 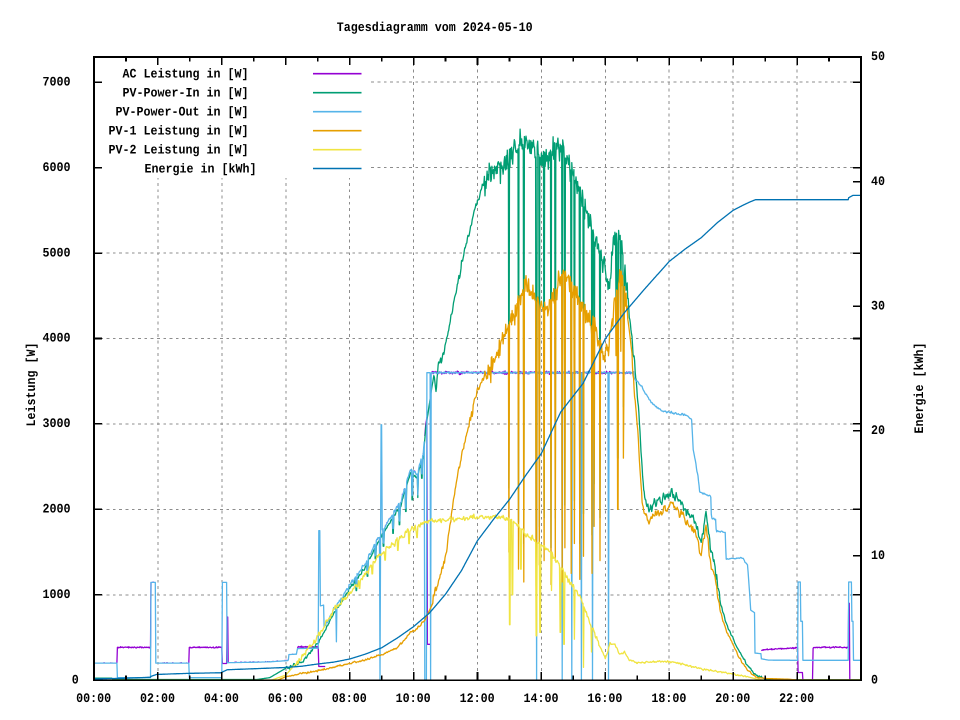 I want to click on svg-text: 40, so click(x=878, y=181).